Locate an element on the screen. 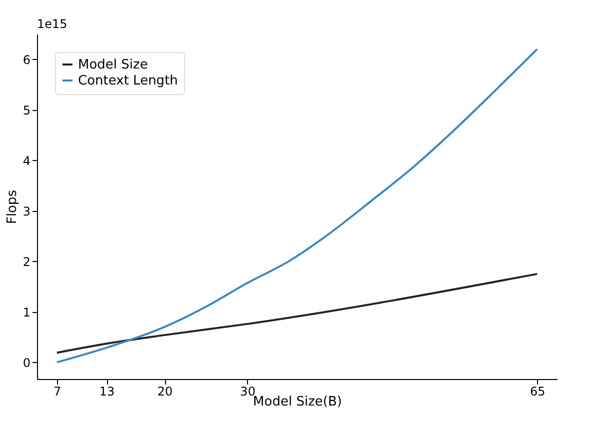  text: 1e15 is located at coordinates (52, 24).